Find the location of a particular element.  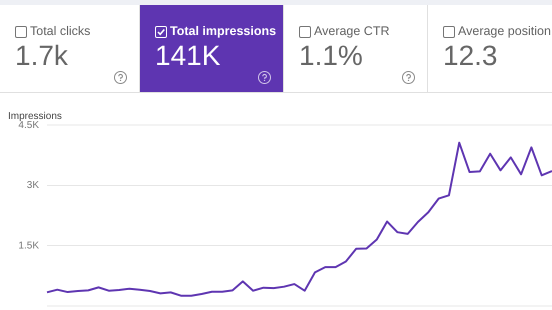

category-label: Average position is located at coordinates (504, 31).